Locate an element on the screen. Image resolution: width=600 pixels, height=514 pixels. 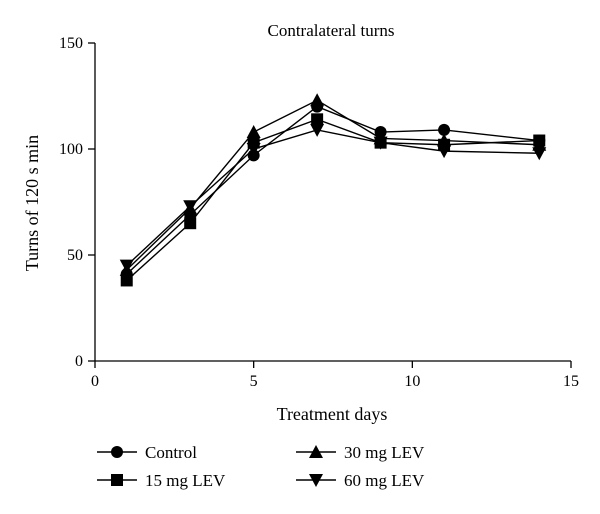
y-axis-title: Turns of 120 s min is located at coordinates (32, 203).